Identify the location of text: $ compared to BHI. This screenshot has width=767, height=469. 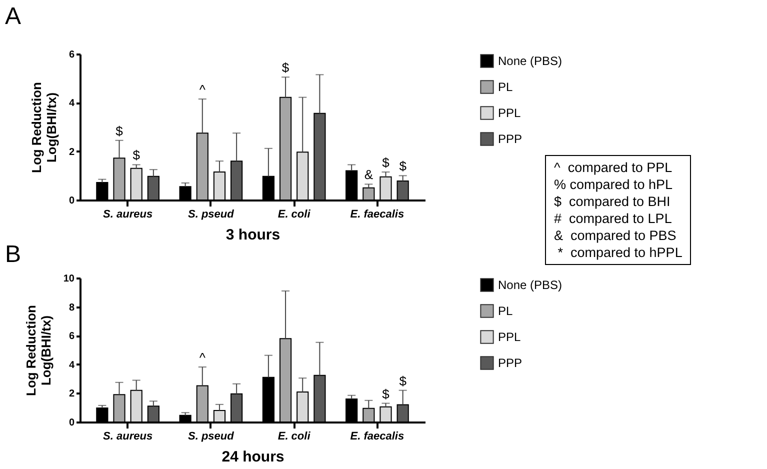
(613, 201).